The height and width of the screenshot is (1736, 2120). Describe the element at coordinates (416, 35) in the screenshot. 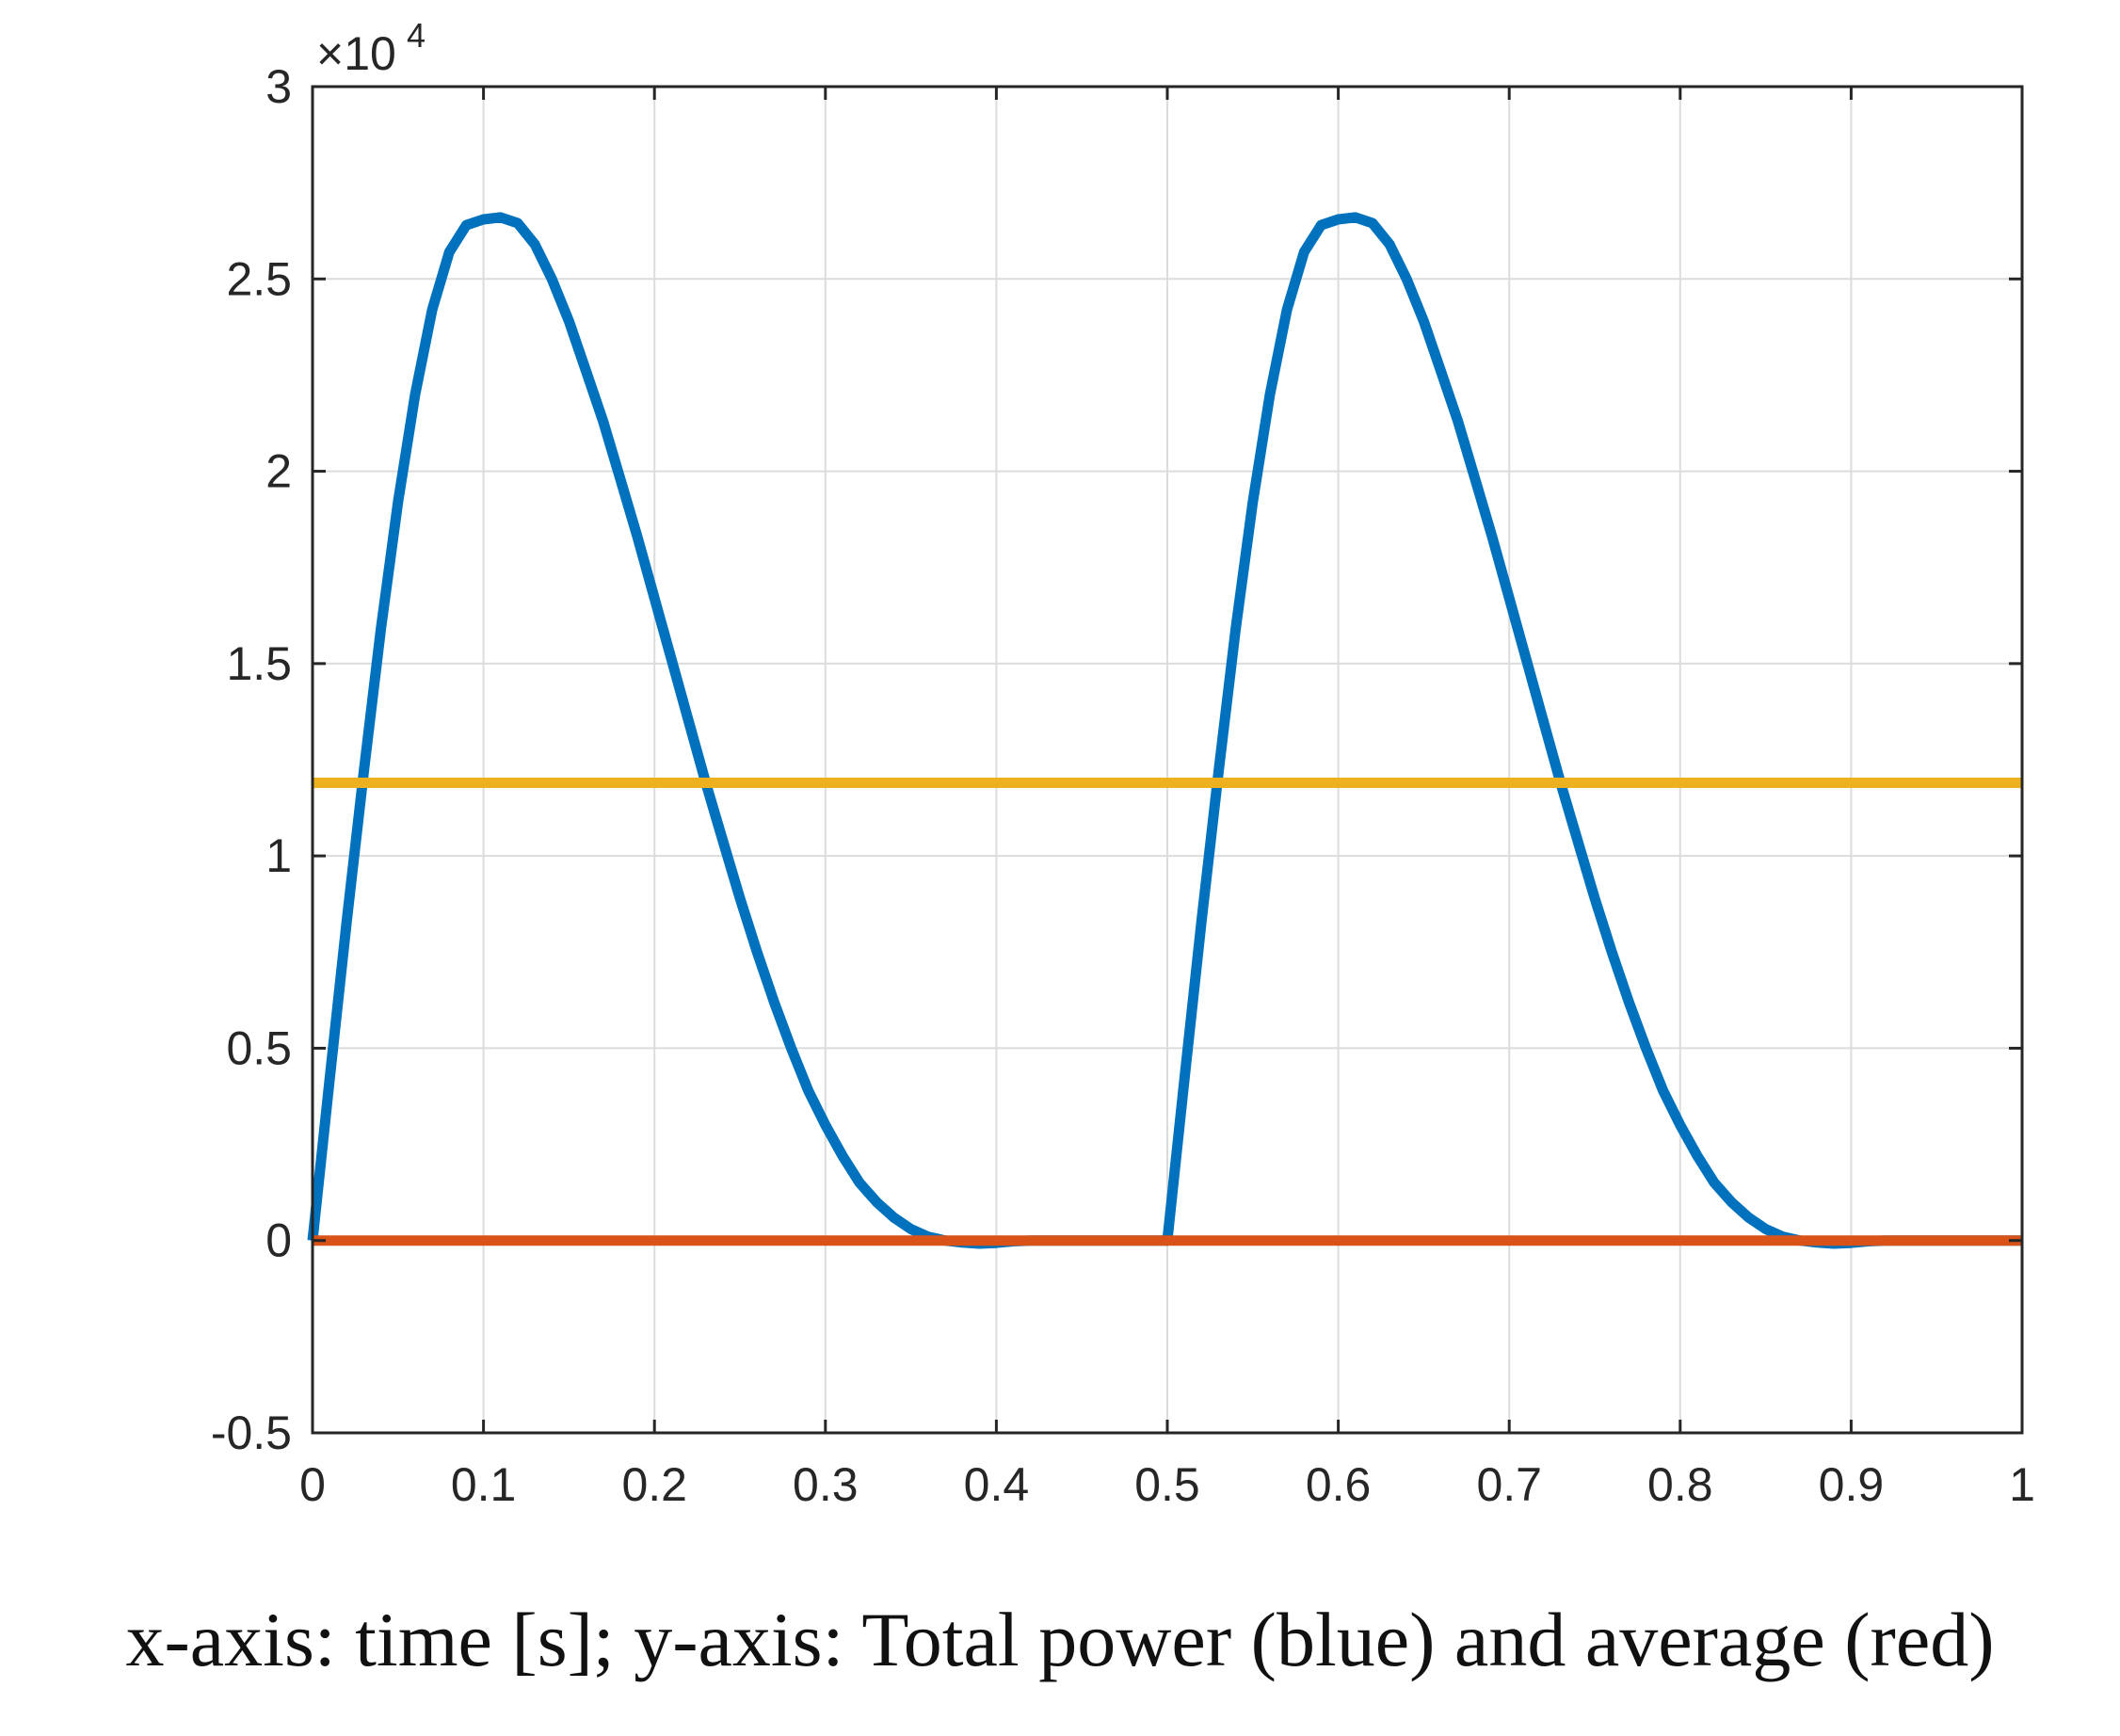

I see `y-exponent-power: 4` at that location.